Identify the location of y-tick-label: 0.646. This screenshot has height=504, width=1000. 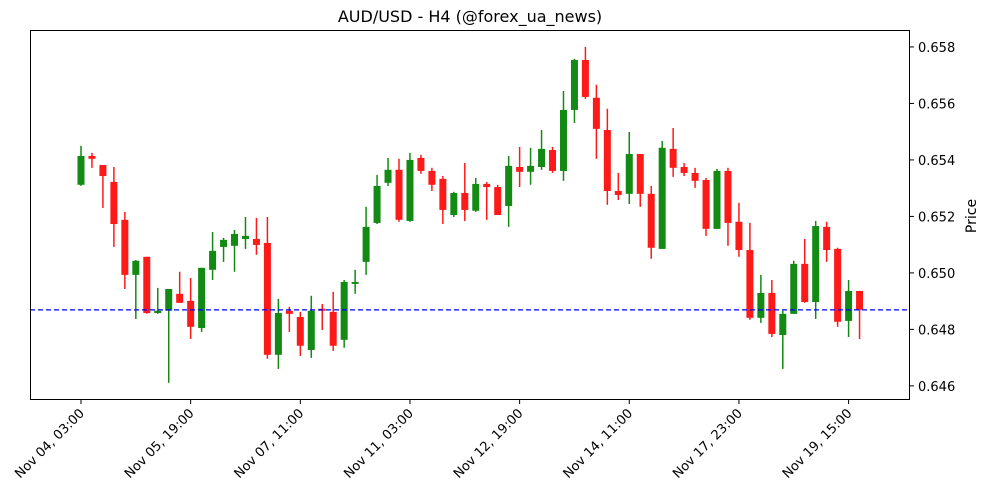
(936, 387).